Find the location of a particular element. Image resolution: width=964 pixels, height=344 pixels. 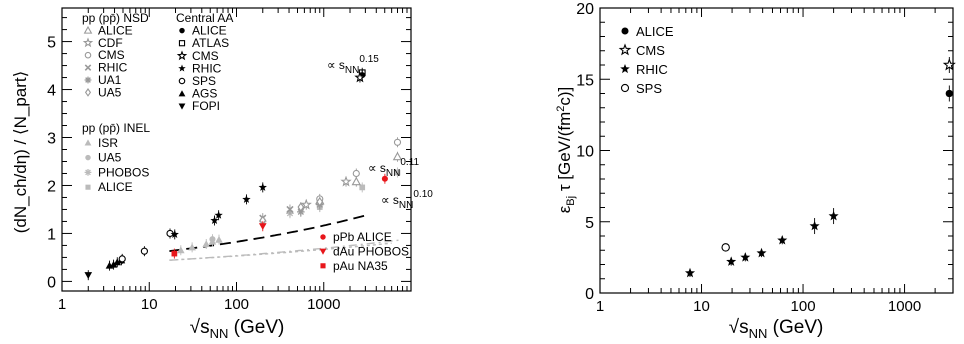

legend: ALICE CMS RHIC SPS is located at coordinates (646, 60).